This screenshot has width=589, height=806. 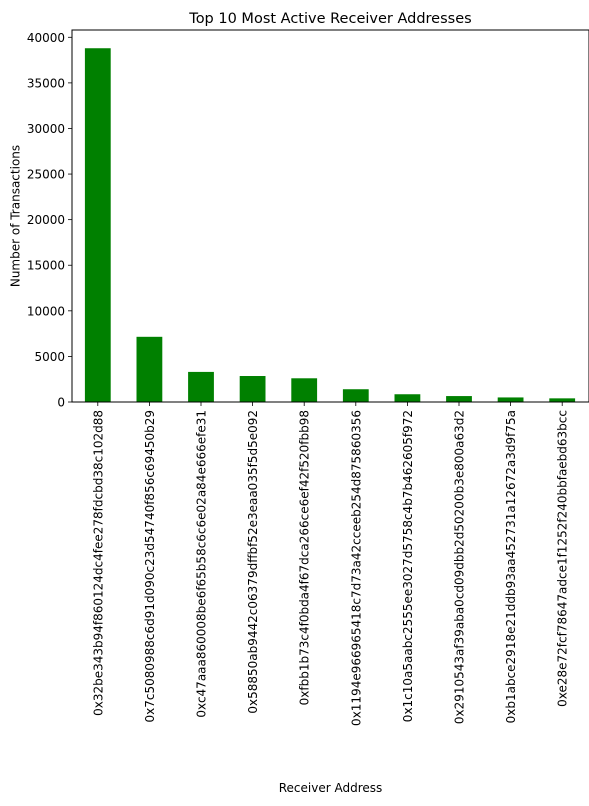 What do you see at coordinates (46, 175) in the screenshot?
I see `y-tick-label: 25000` at bounding box center [46, 175].